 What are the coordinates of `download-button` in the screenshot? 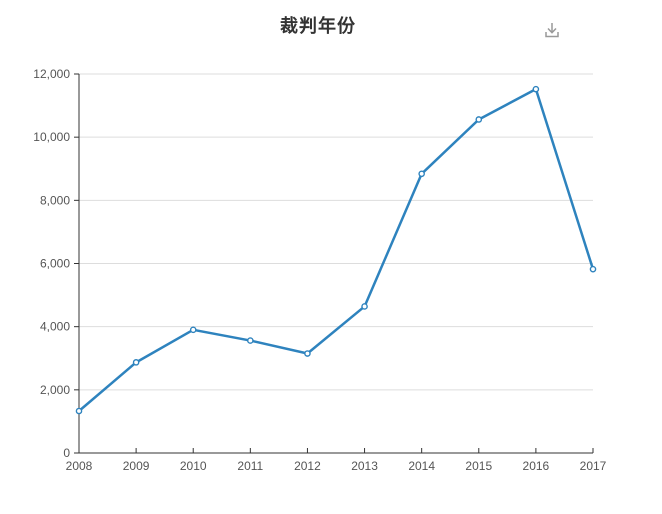 It's located at (552, 31).